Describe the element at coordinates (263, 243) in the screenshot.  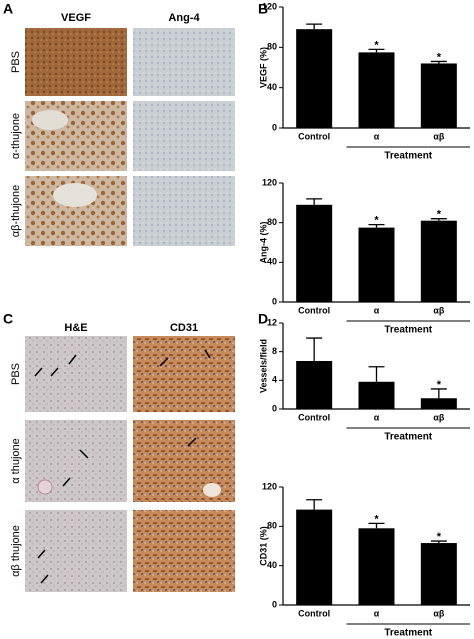
I see `y-axis-label: Ang-4 (%)` at that location.